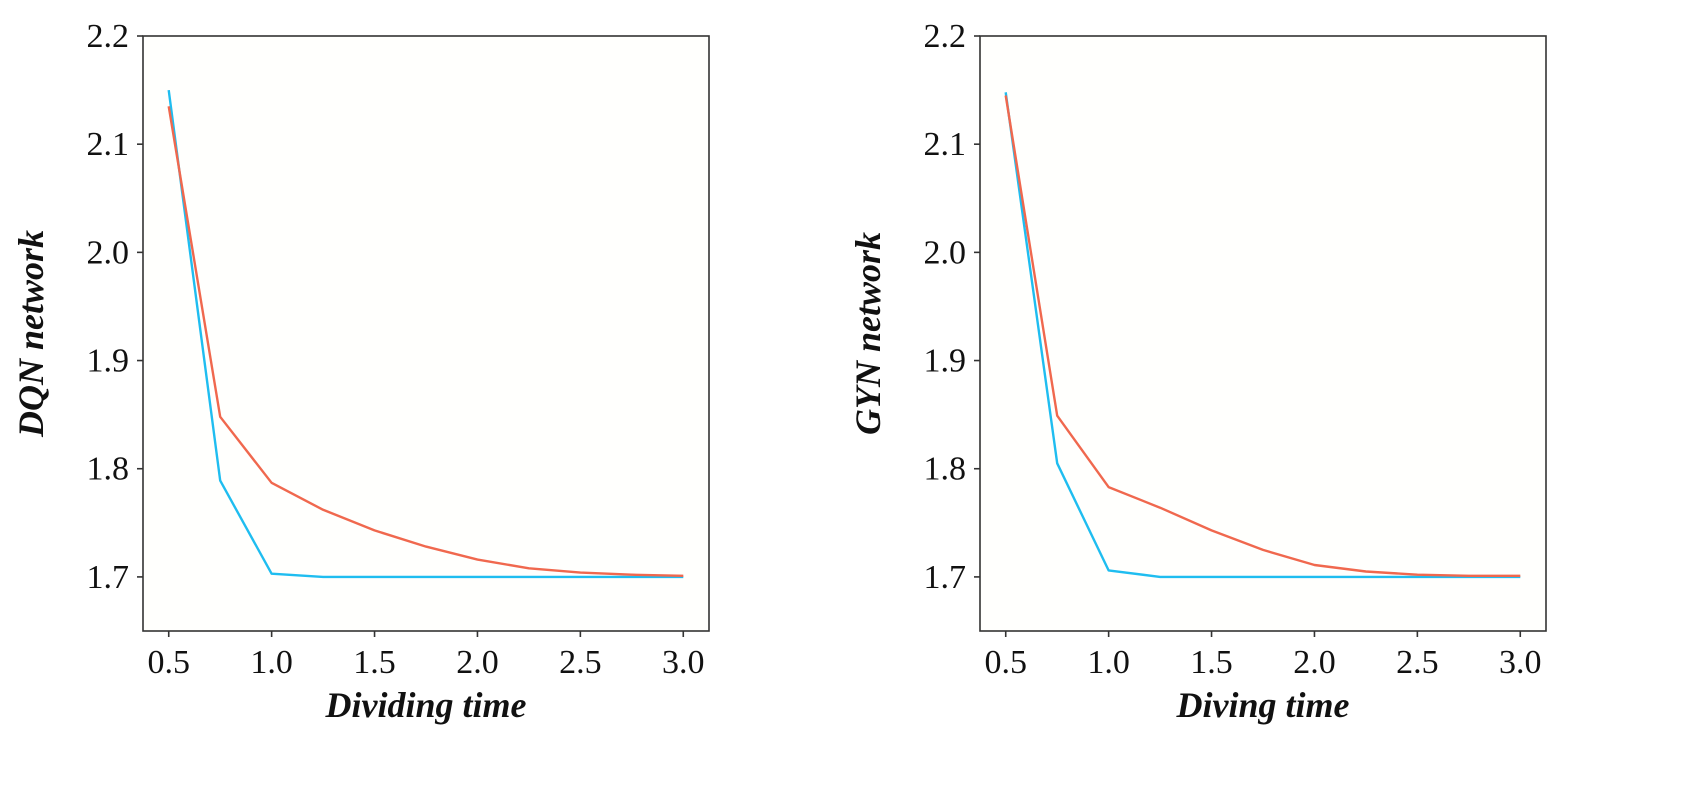  I want to click on x-axis-label: Dividing time, so click(426, 705).